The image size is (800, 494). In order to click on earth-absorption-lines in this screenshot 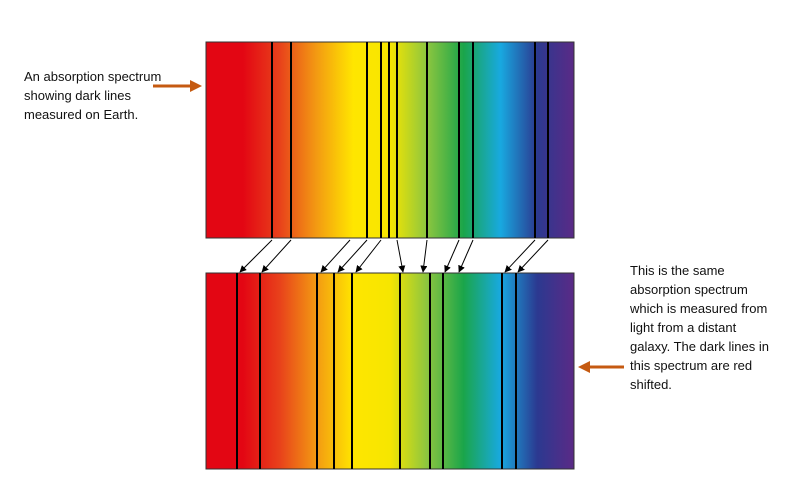, I will do `click(410, 140)`.